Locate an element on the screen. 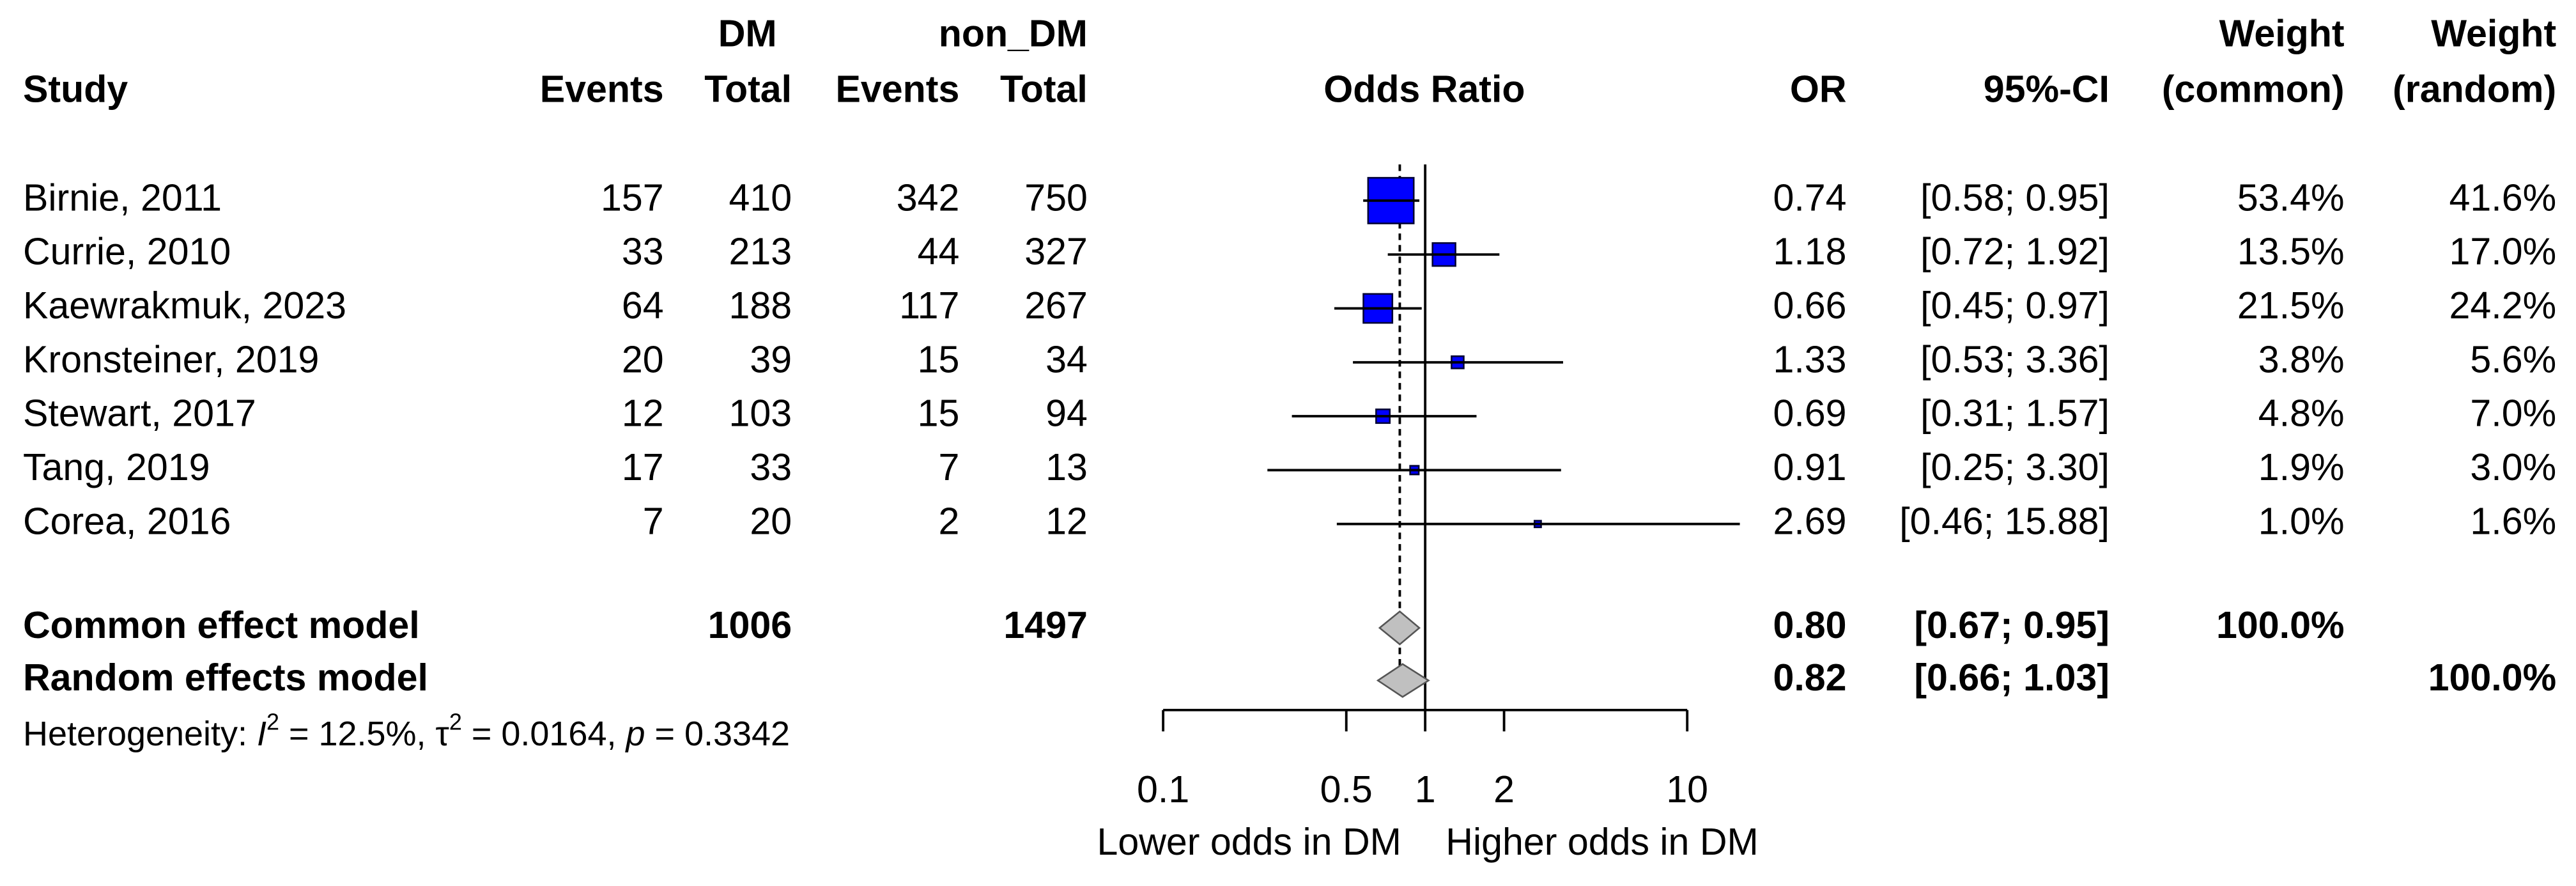 The height and width of the screenshot is (886, 2576). header-group: non_DM is located at coordinates (1013, 33).